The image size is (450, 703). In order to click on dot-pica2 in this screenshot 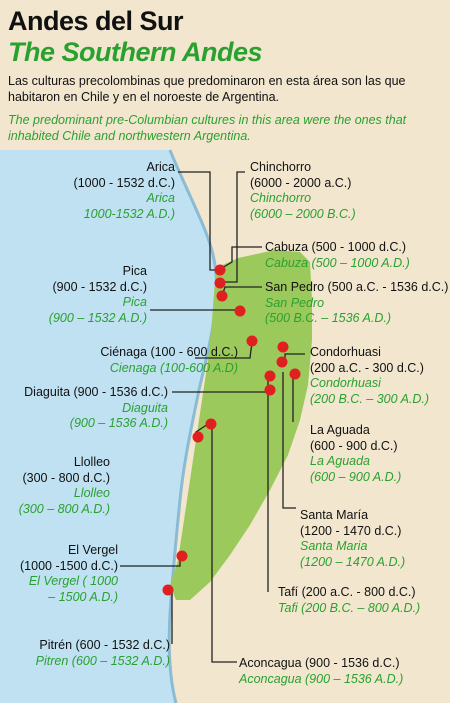, I will do `click(240, 311)`.